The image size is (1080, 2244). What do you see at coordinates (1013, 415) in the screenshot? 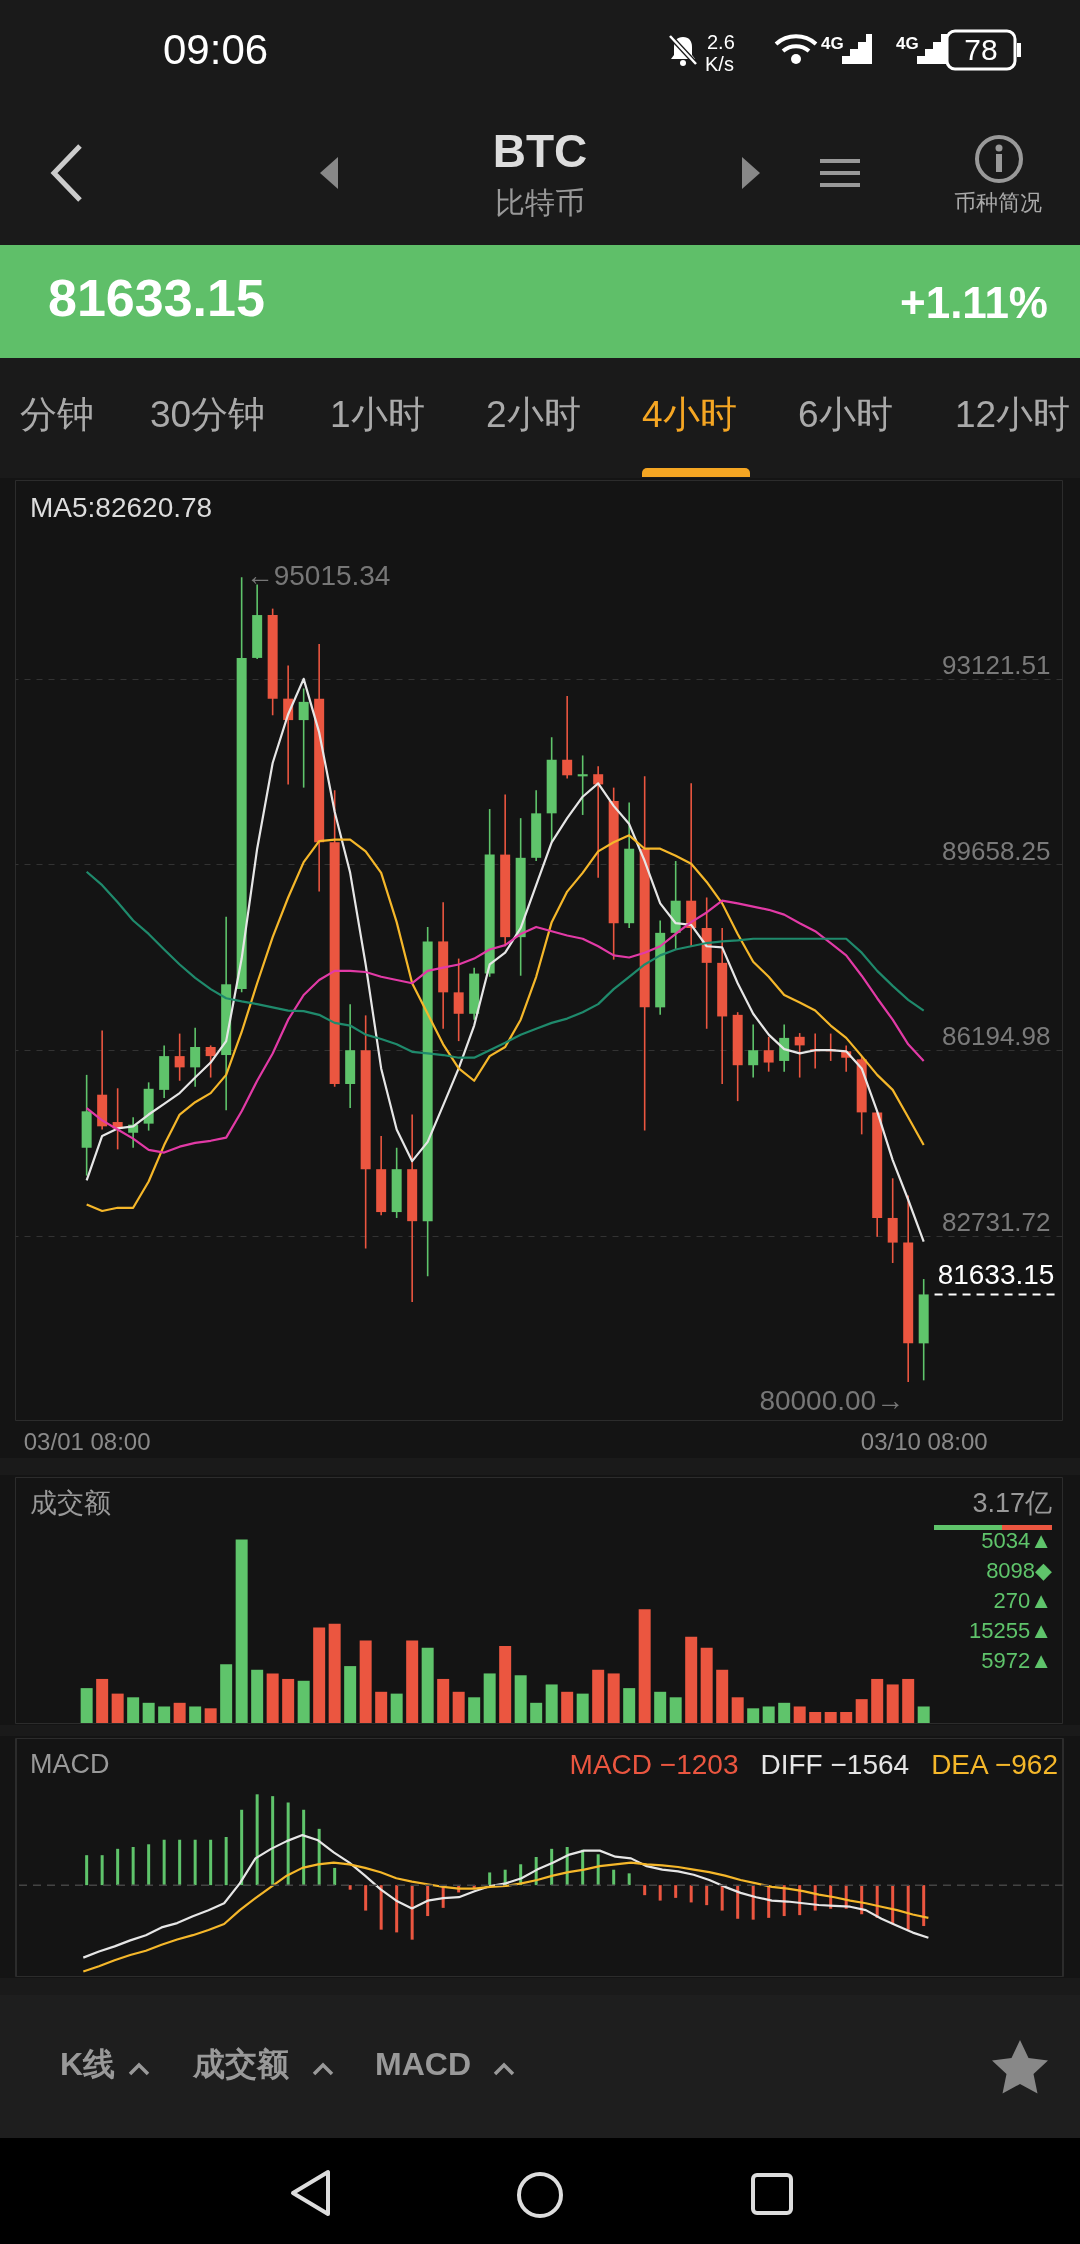
I see `text: 12小时` at bounding box center [1013, 415].